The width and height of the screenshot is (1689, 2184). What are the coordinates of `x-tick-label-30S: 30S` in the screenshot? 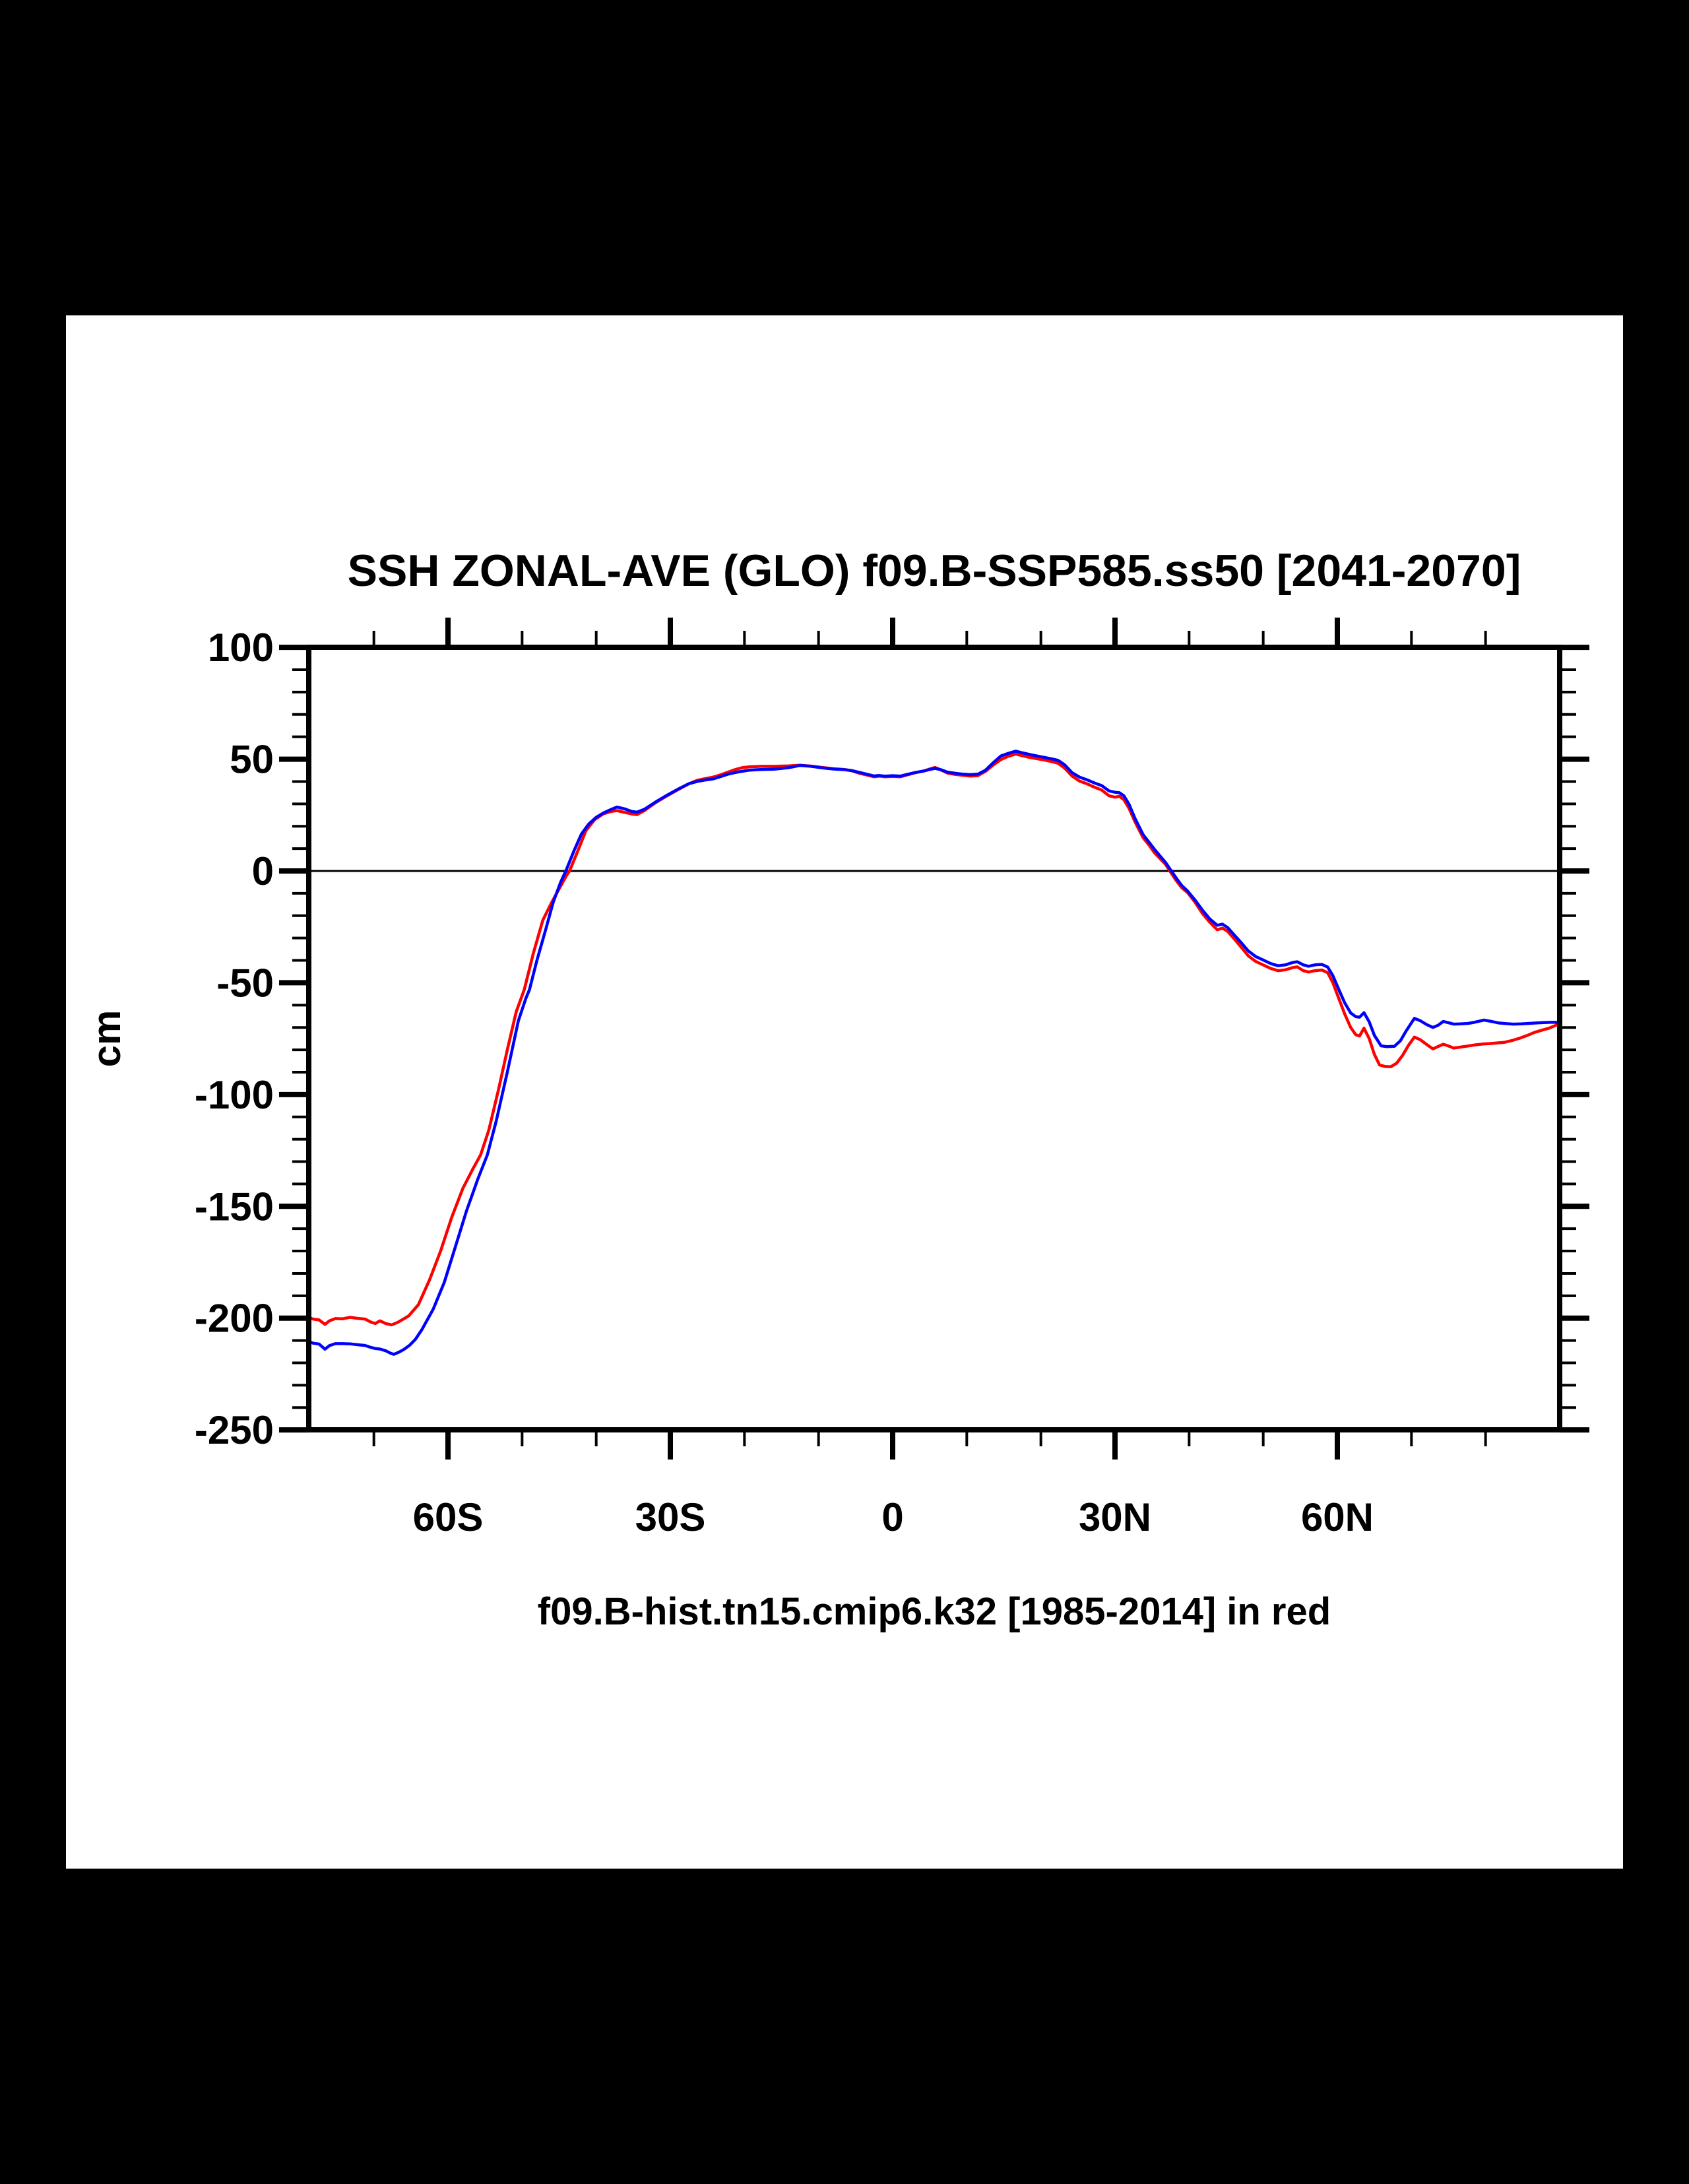 It's located at (670, 1517).